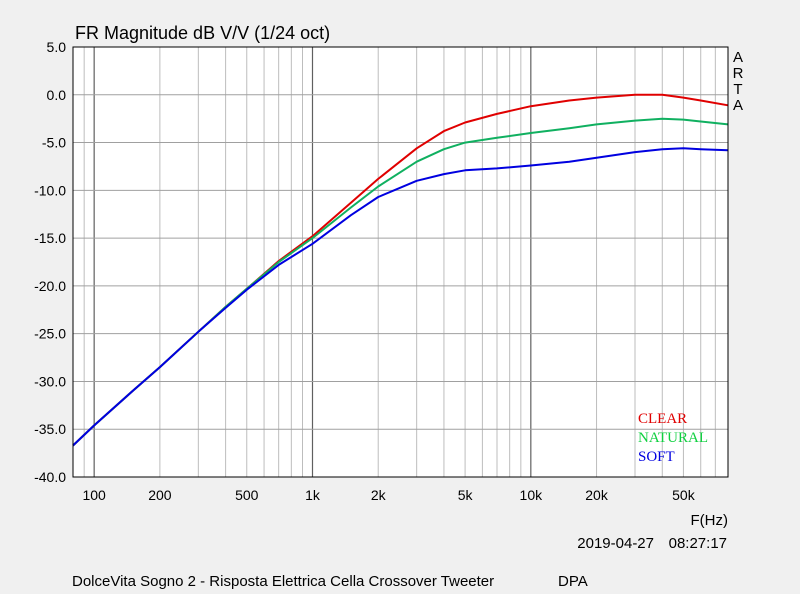 Image resolution: width=800 pixels, height=594 pixels. I want to click on legend: CLEAR NATURAL SOFT, so click(673, 438).